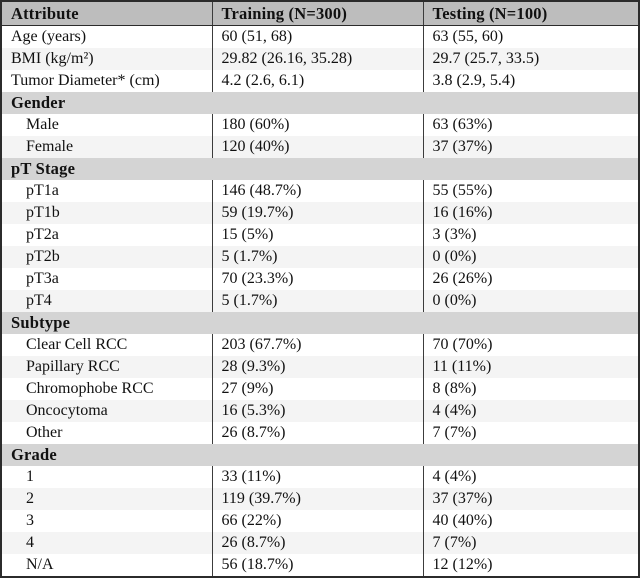 The image size is (640, 578). What do you see at coordinates (530, 235) in the screenshot?
I see `testing-value-cell: 3 (3%)` at bounding box center [530, 235].